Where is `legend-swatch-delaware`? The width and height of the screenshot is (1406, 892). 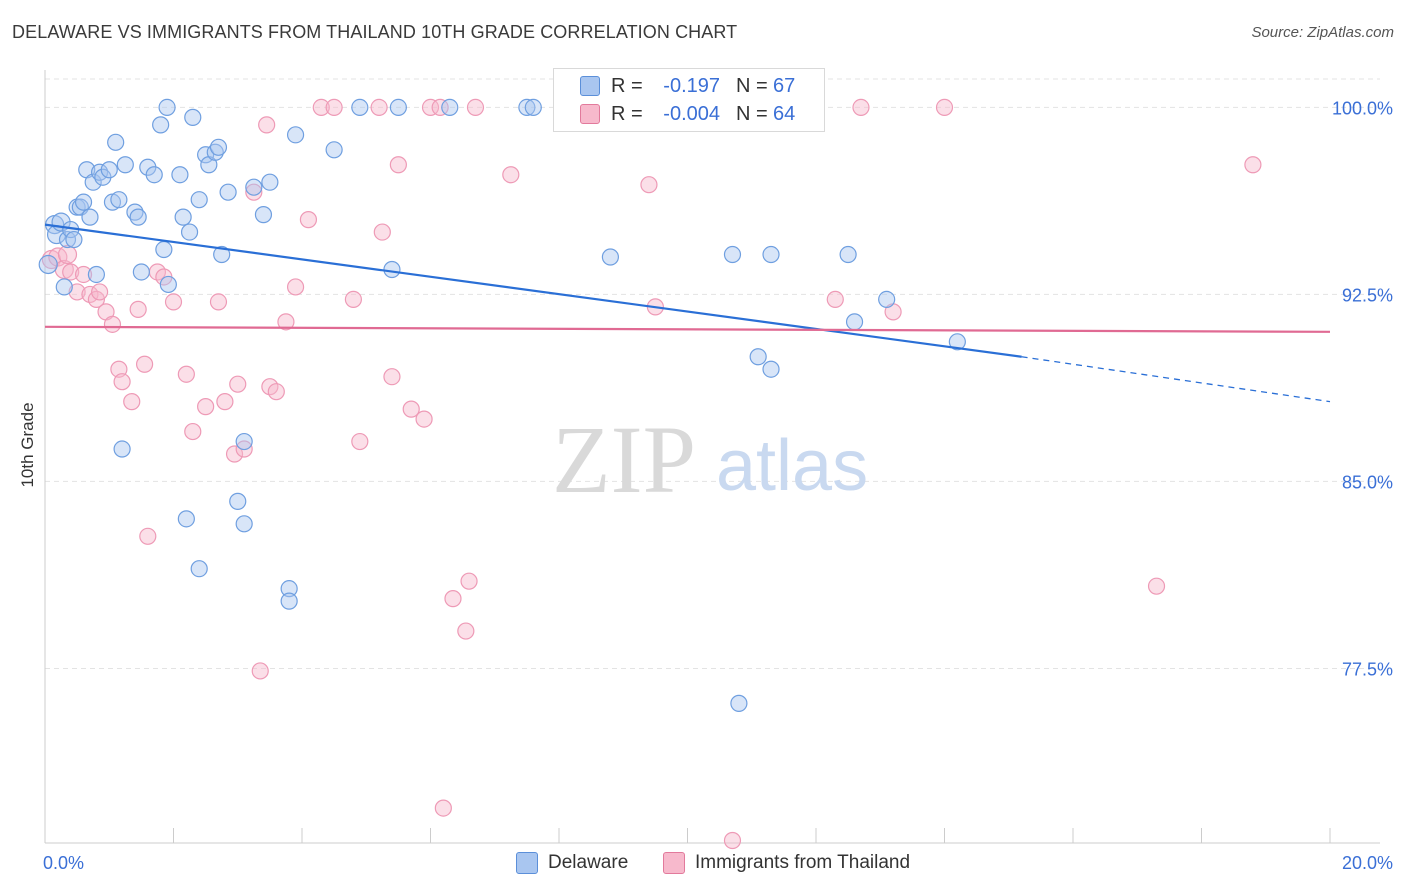
legend-swatch-delaware is located at coordinates (527, 863).